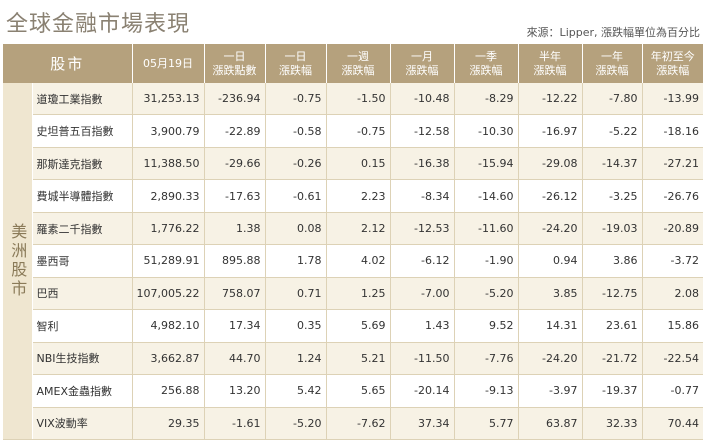 The height and width of the screenshot is (443, 706). Describe the element at coordinates (672, 56) in the screenshot. I see `column-header-text: 年初至今` at that location.